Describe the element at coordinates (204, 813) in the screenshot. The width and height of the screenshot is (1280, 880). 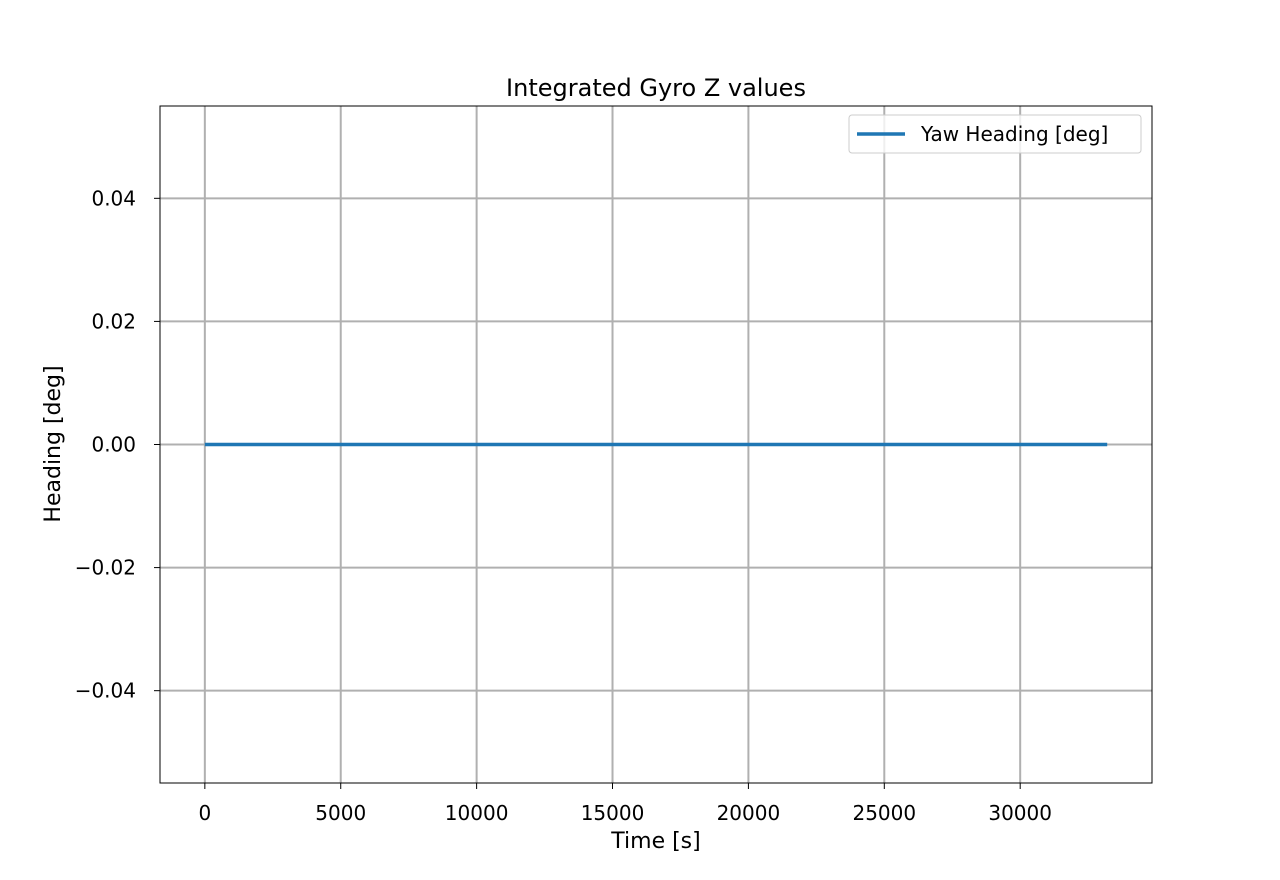
I see `x-tick-label: 0` at that location.